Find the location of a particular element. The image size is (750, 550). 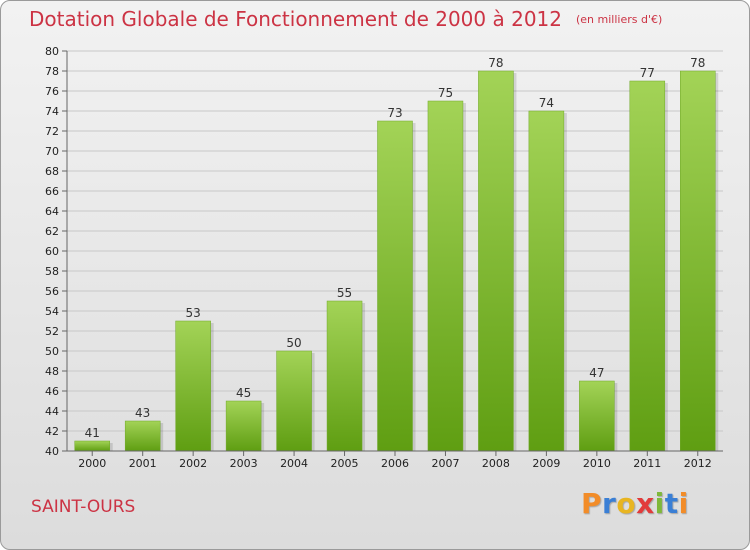

y-tick-label: 40 is located at coordinates (52, 451).